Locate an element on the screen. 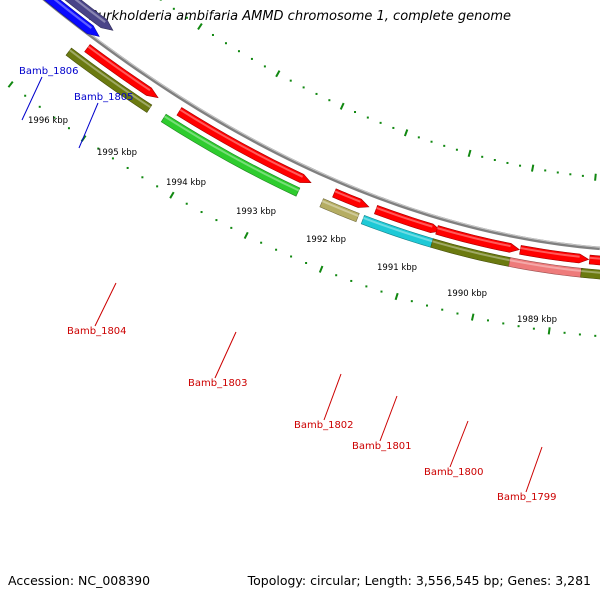 The image size is (600, 600). gene-bamb-1802-cds-shine is located at coordinates (340, 208).